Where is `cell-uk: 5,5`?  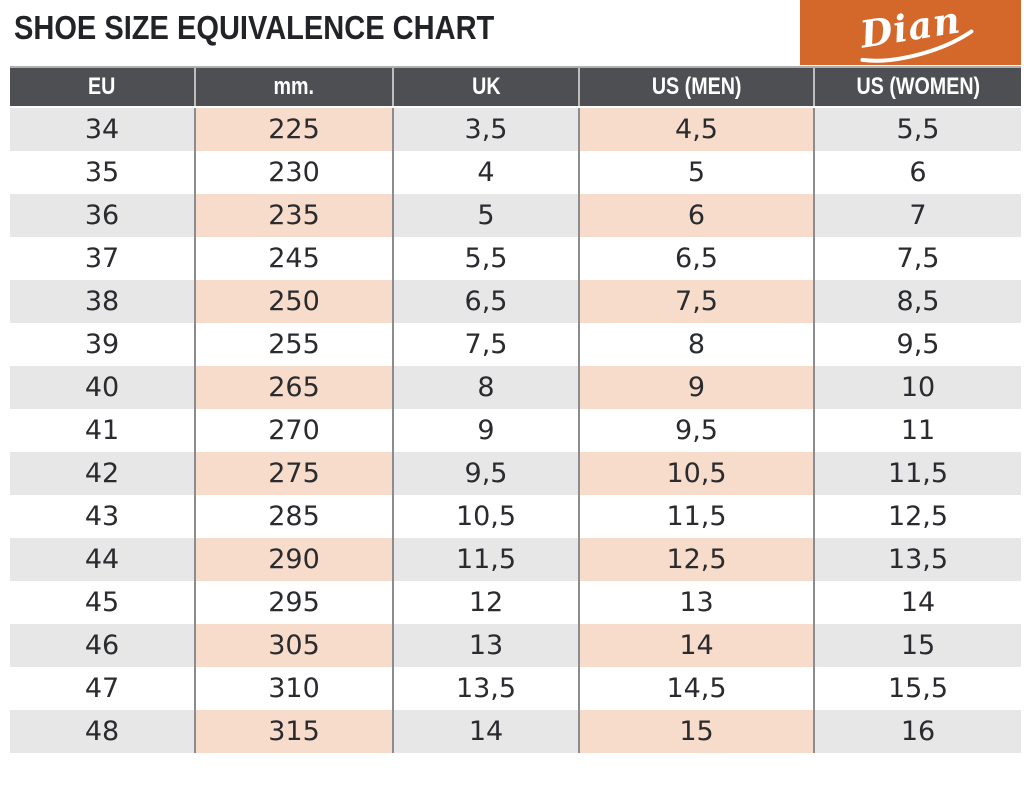
cell-uk: 5,5 is located at coordinates (485, 258).